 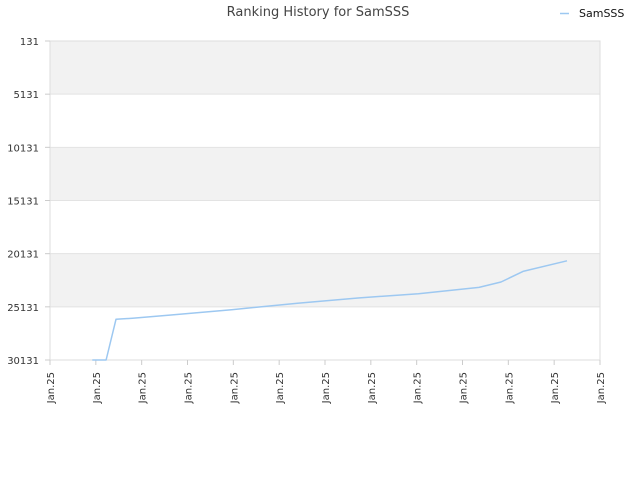 I want to click on y-tick-label: 25131, so click(x=23, y=308).